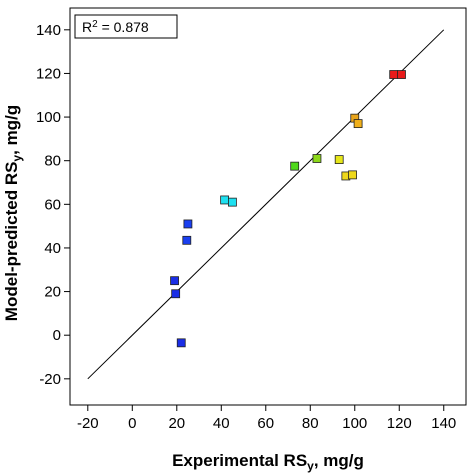 The width and height of the screenshot is (474, 474). I want to click on x-tick-label: 20, so click(176, 423).